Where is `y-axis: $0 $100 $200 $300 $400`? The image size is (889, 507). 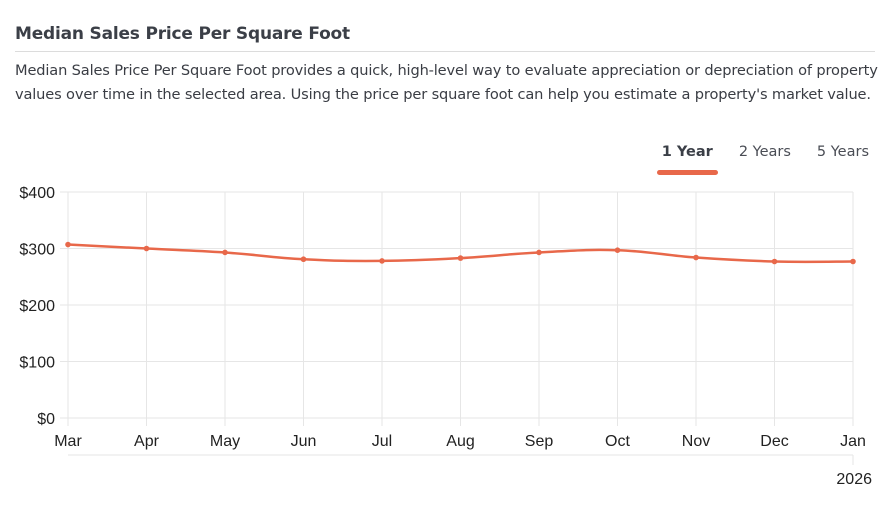 y-axis: $0 $100 $200 $300 $400 is located at coordinates (37, 306).